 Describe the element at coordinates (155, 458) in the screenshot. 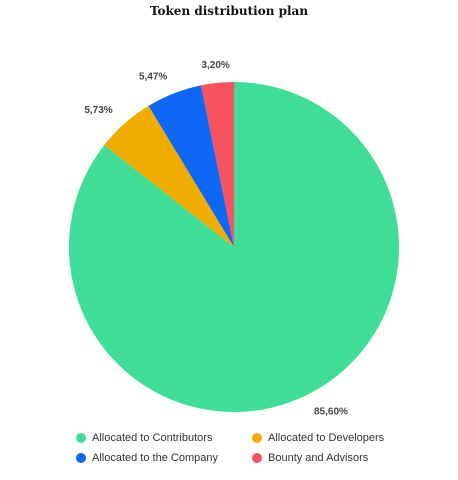

I see `legend-label-company: Allocated to the Company` at that location.